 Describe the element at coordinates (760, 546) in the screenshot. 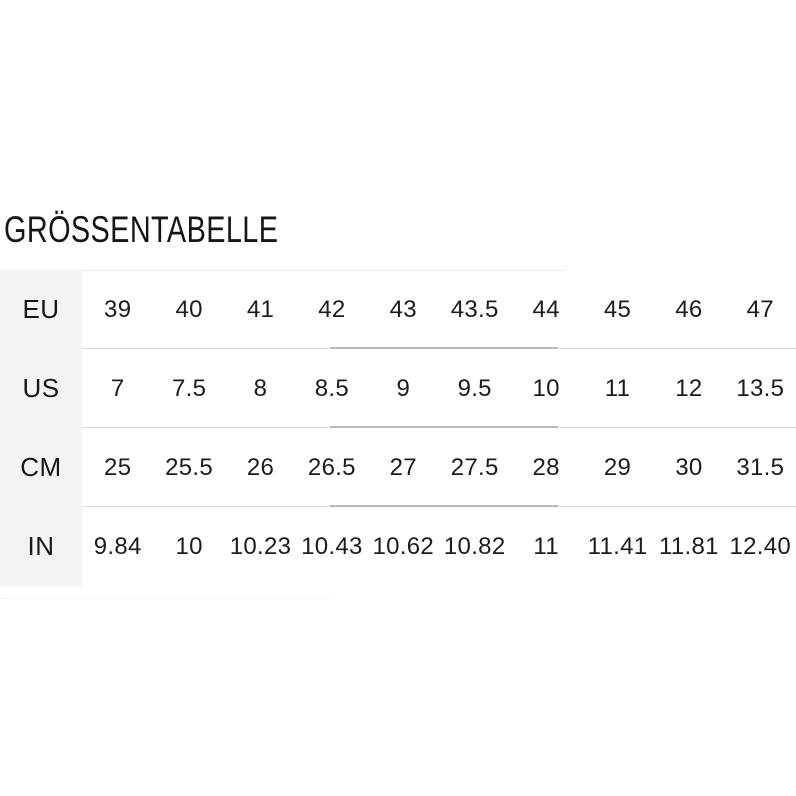

I see `size-cell: 12.40` at that location.